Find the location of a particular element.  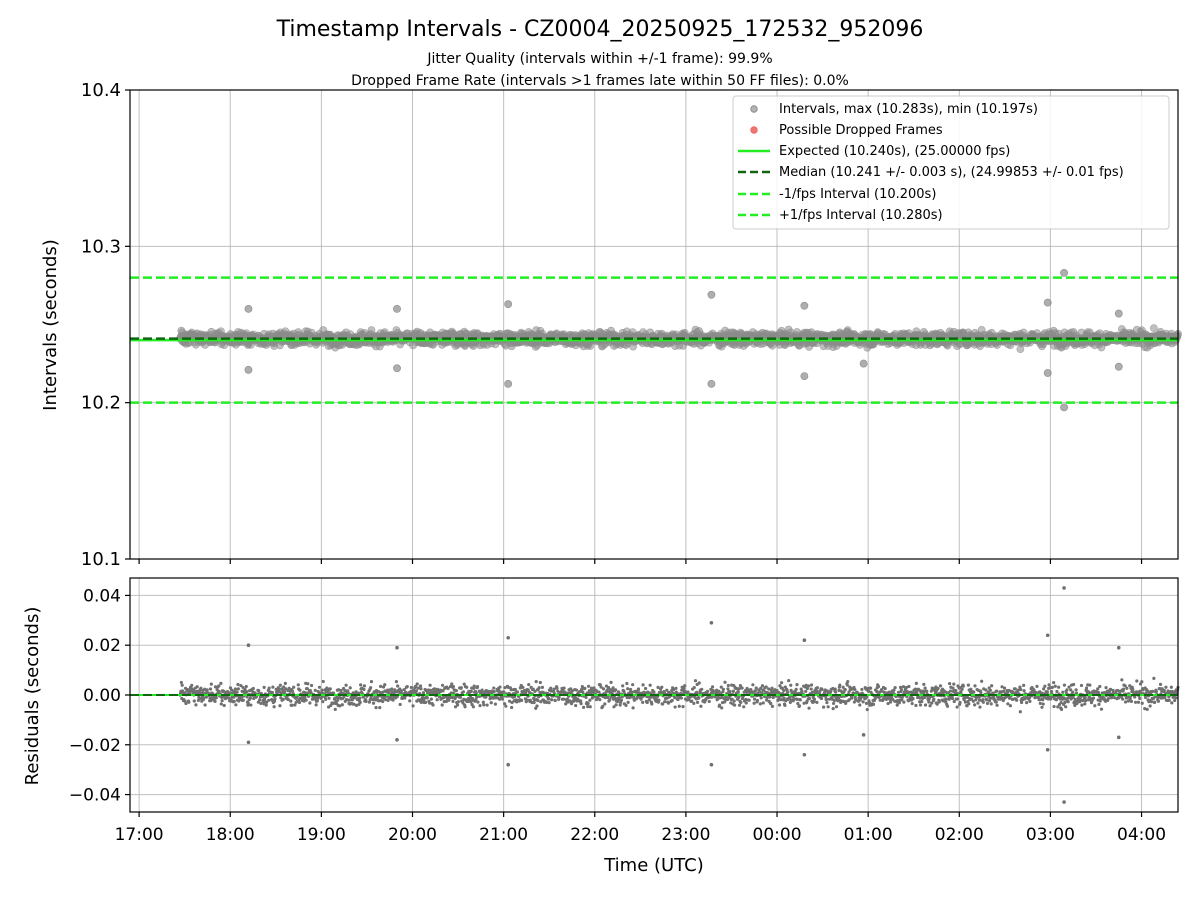

x-tick-label: 19:00 is located at coordinates (321, 835).